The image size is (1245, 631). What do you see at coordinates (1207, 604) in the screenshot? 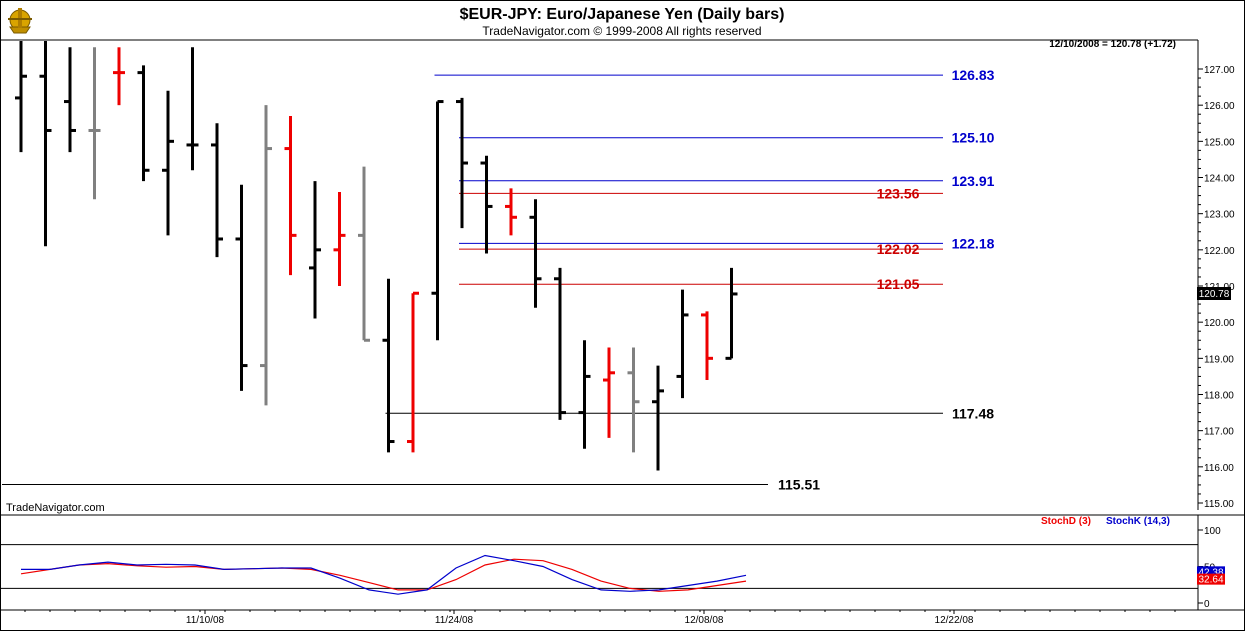
I see `stoch-tick-label: 0` at bounding box center [1207, 604].